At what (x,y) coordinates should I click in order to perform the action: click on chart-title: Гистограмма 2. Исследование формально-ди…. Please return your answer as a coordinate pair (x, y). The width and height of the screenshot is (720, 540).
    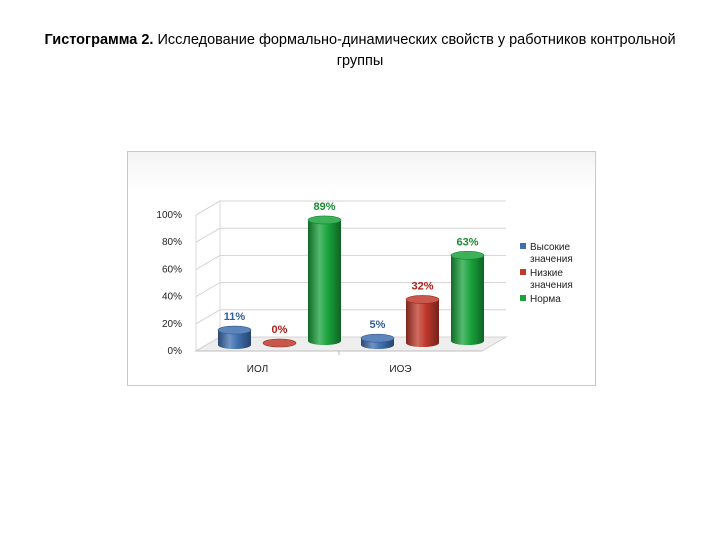
    Looking at the image, I should click on (360, 51).